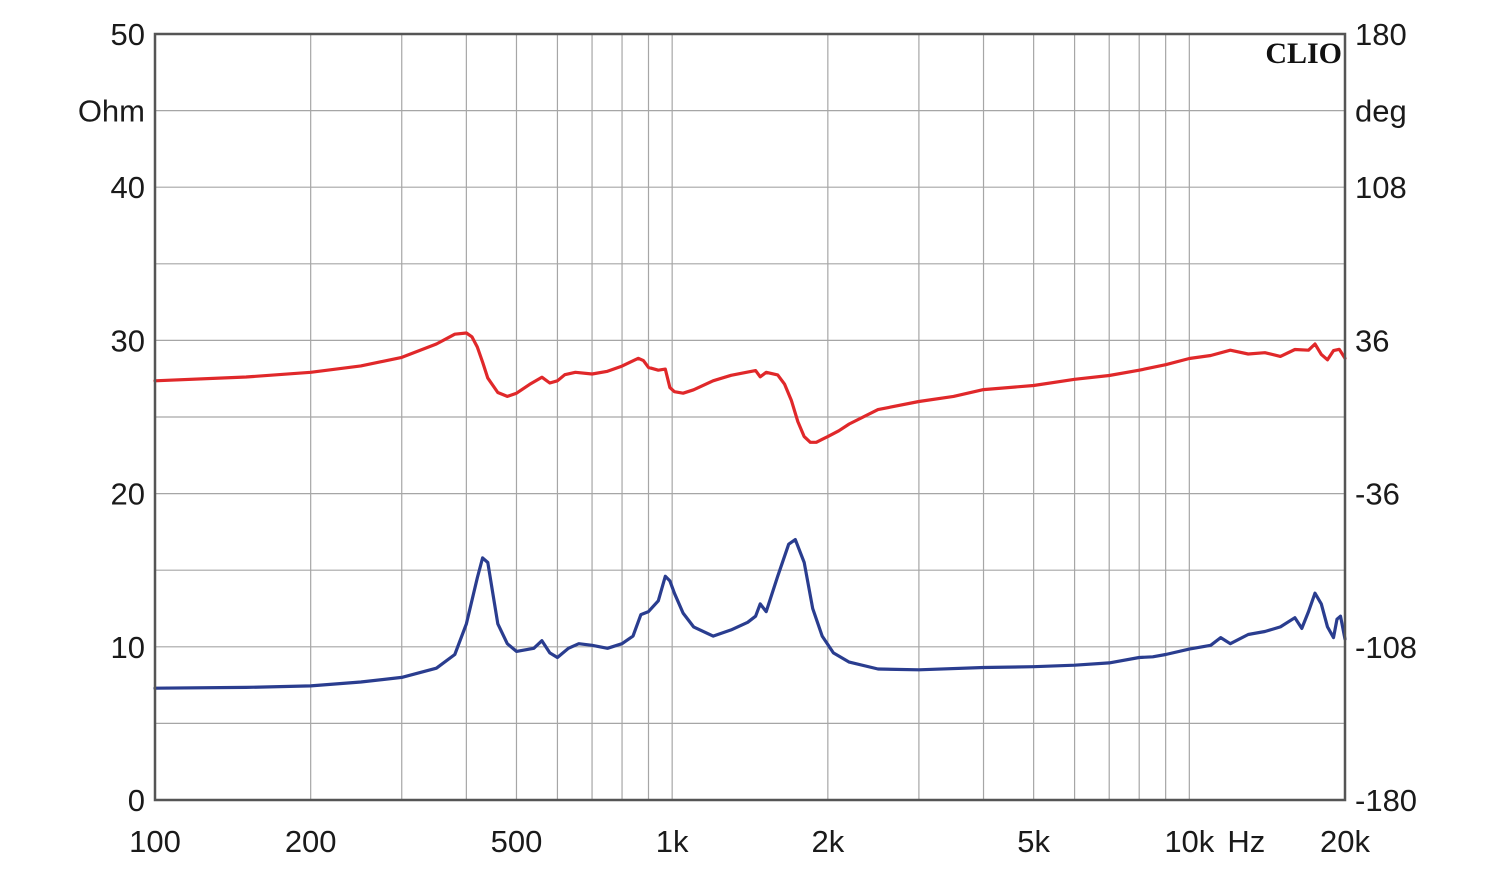 Image resolution: width=1500 pixels, height=870 pixels. What do you see at coordinates (111, 111) in the screenshot?
I see `left-axis-unit: Ohm` at bounding box center [111, 111].